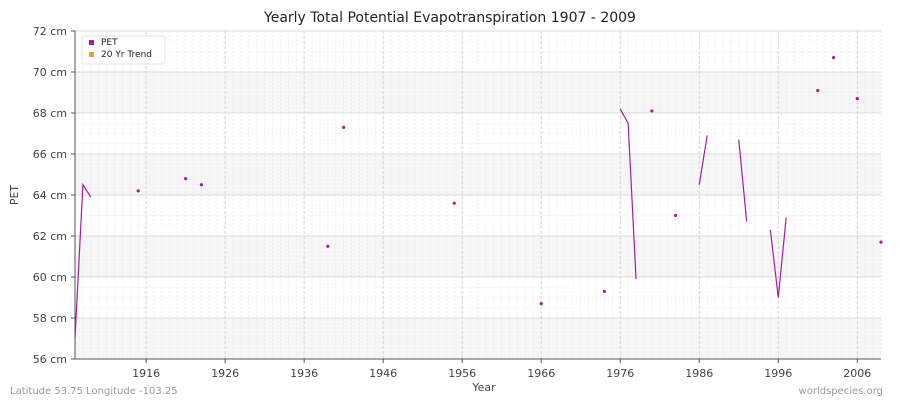 The height and width of the screenshot is (404, 900). I want to click on y-tick-label: 70 cm, so click(50, 72).